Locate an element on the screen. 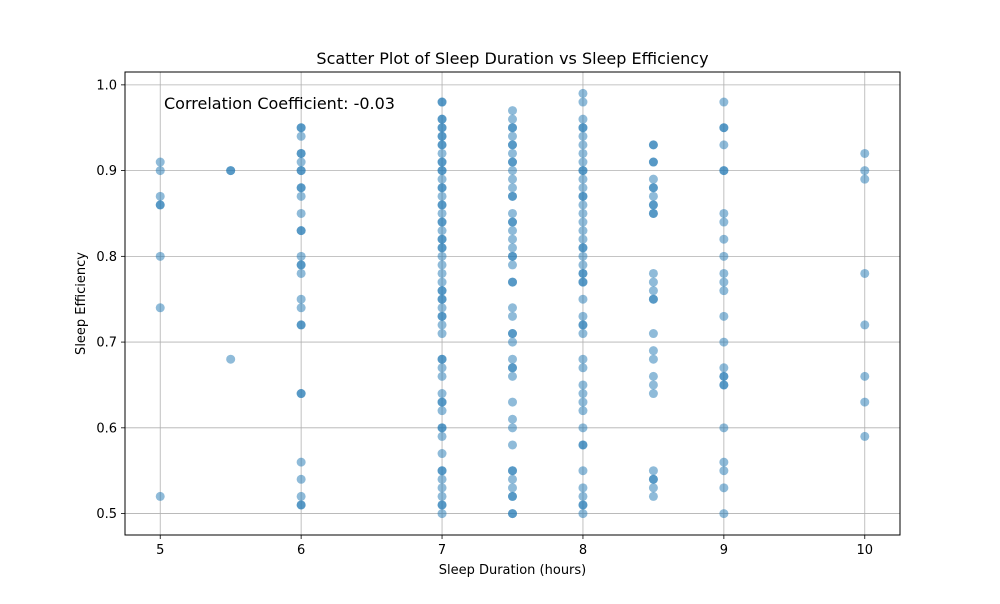 This screenshot has width=1000, height=604. x-tick-label: 7 is located at coordinates (442, 550).